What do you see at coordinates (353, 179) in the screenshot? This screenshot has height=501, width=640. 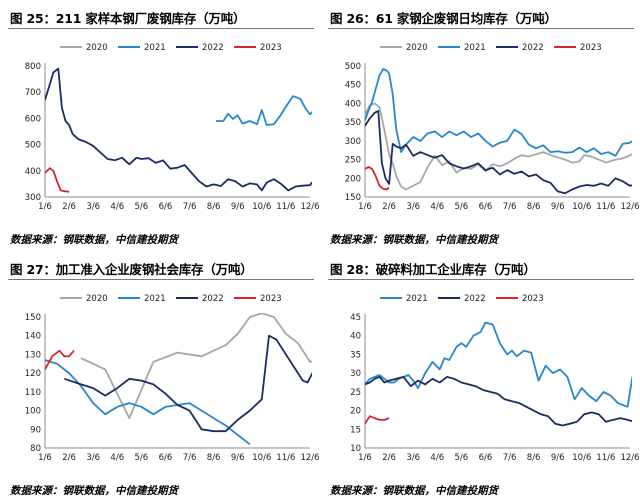 I see `y-tick-label: 200` at bounding box center [353, 179].